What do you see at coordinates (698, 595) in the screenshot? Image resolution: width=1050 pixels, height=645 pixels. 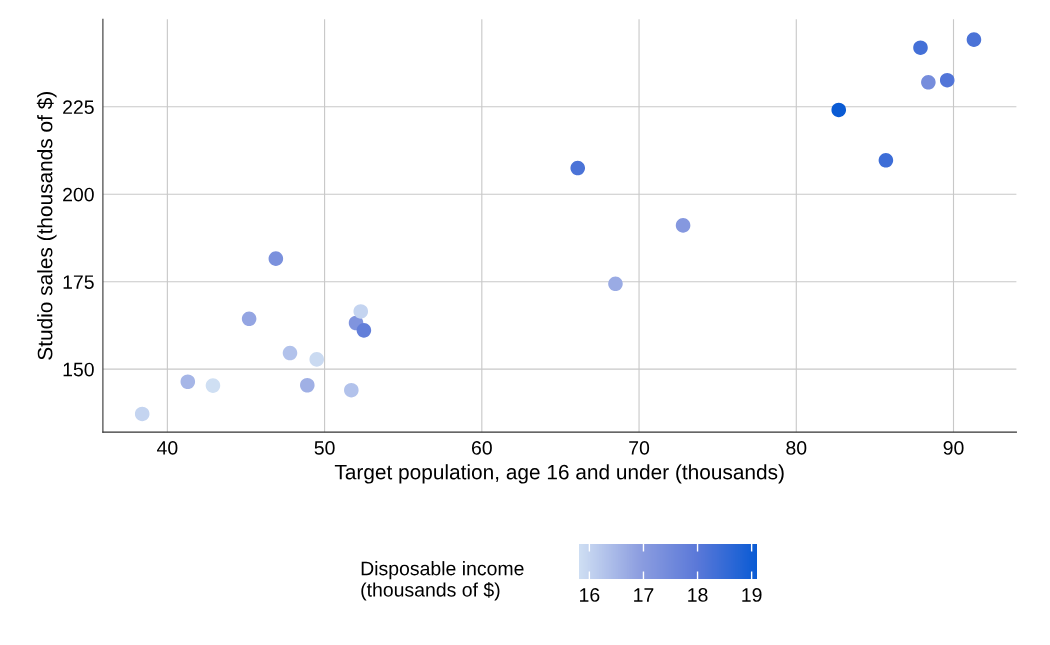 I see `color-bar-label: 18` at bounding box center [698, 595].